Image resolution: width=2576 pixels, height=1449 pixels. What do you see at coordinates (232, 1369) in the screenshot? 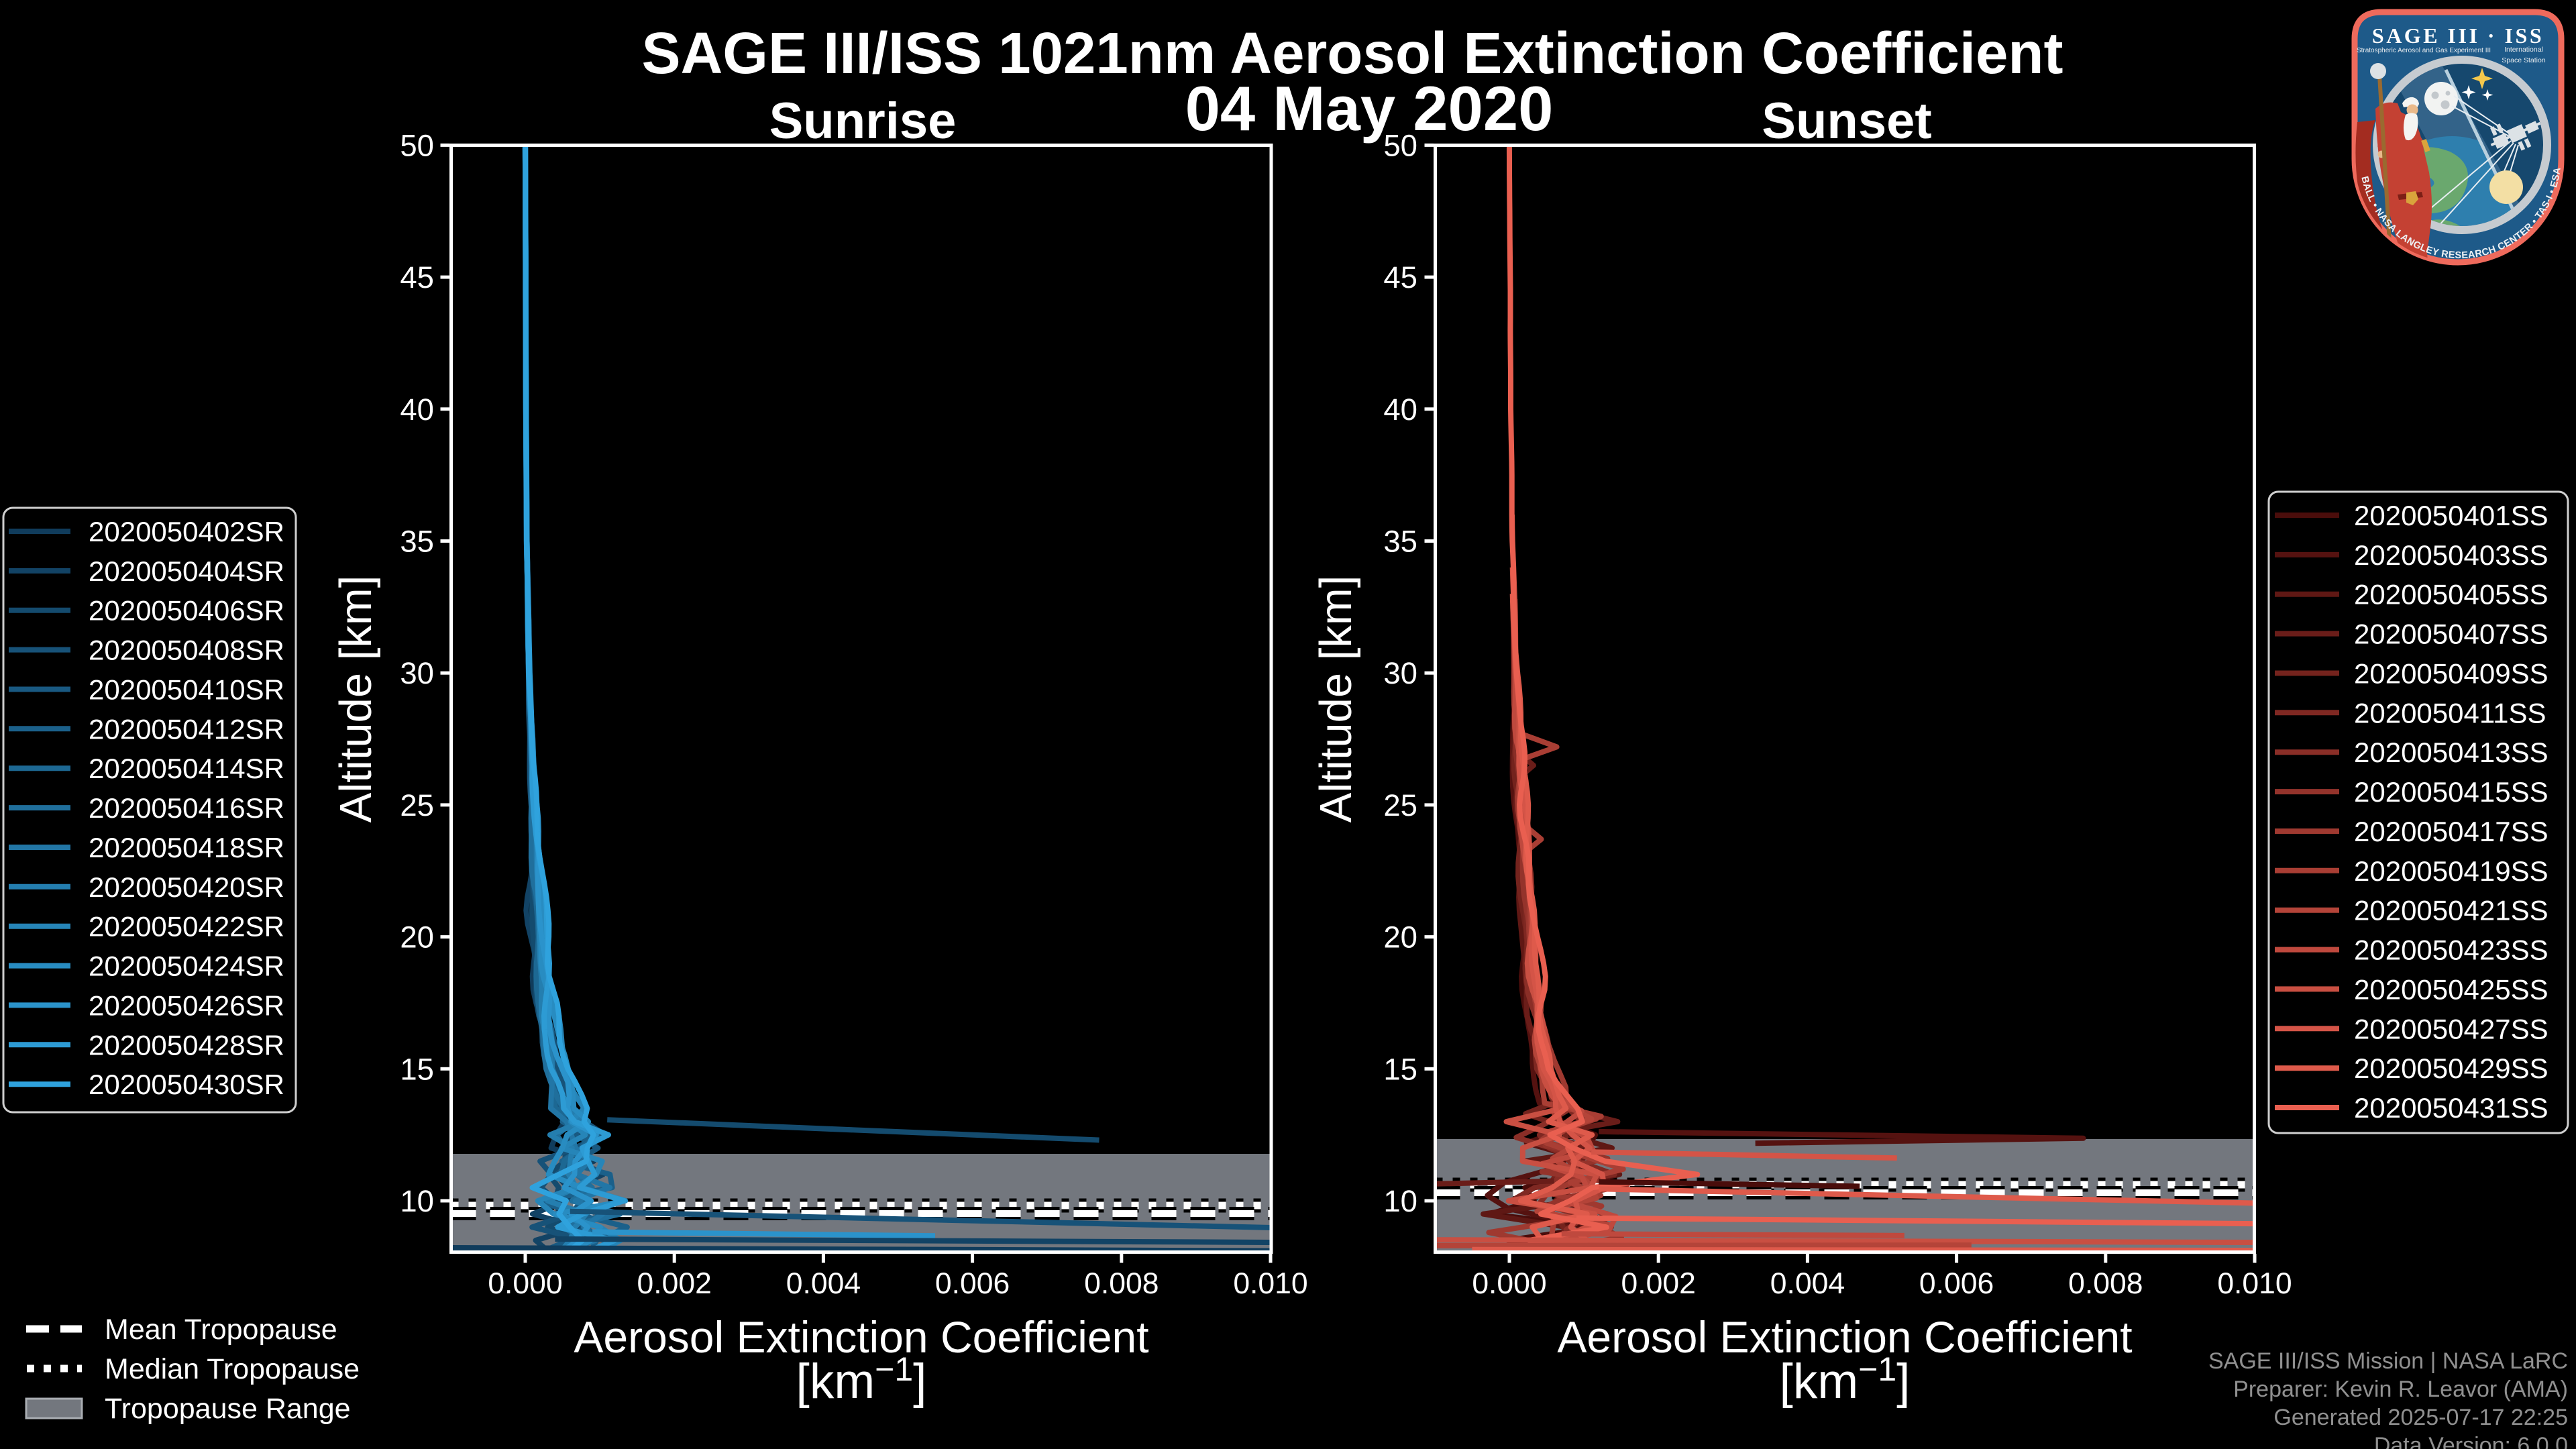
I see `svg-text: Median Tropopause` at bounding box center [232, 1369].